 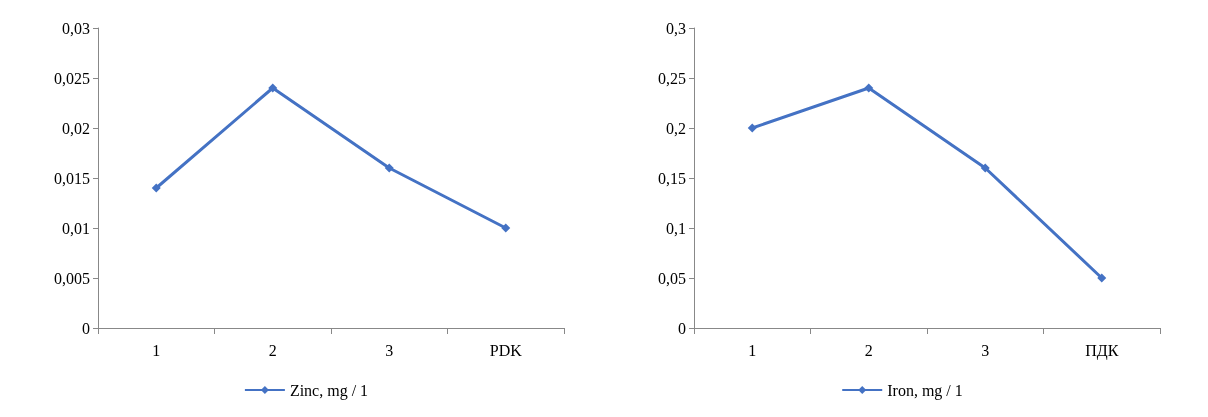 What do you see at coordinates (76, 28) in the screenshot?
I see `y-tick-label: 0,03` at bounding box center [76, 28].